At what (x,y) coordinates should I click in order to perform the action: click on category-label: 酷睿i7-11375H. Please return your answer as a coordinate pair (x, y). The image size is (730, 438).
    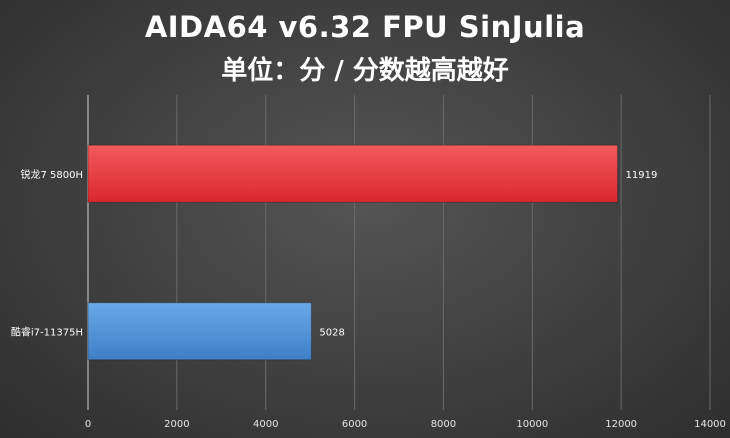
    Looking at the image, I should click on (47, 331).